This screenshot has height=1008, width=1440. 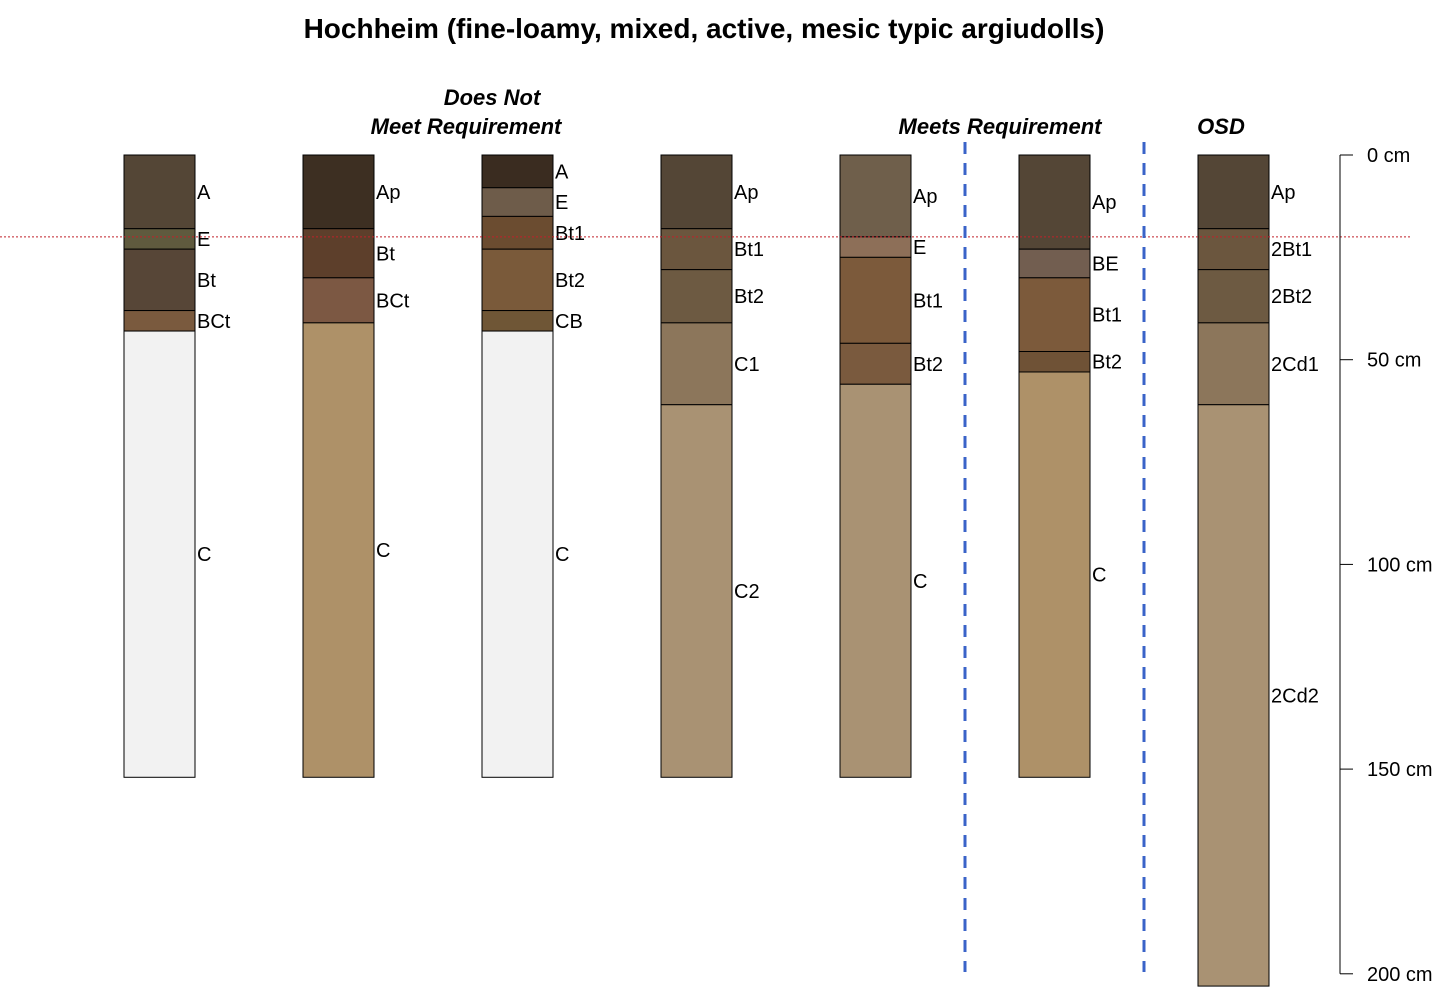 I want to click on depth-axis: 0 cm 50 cm 100 cm 150 cm 200 cm, so click(x=1386, y=565).